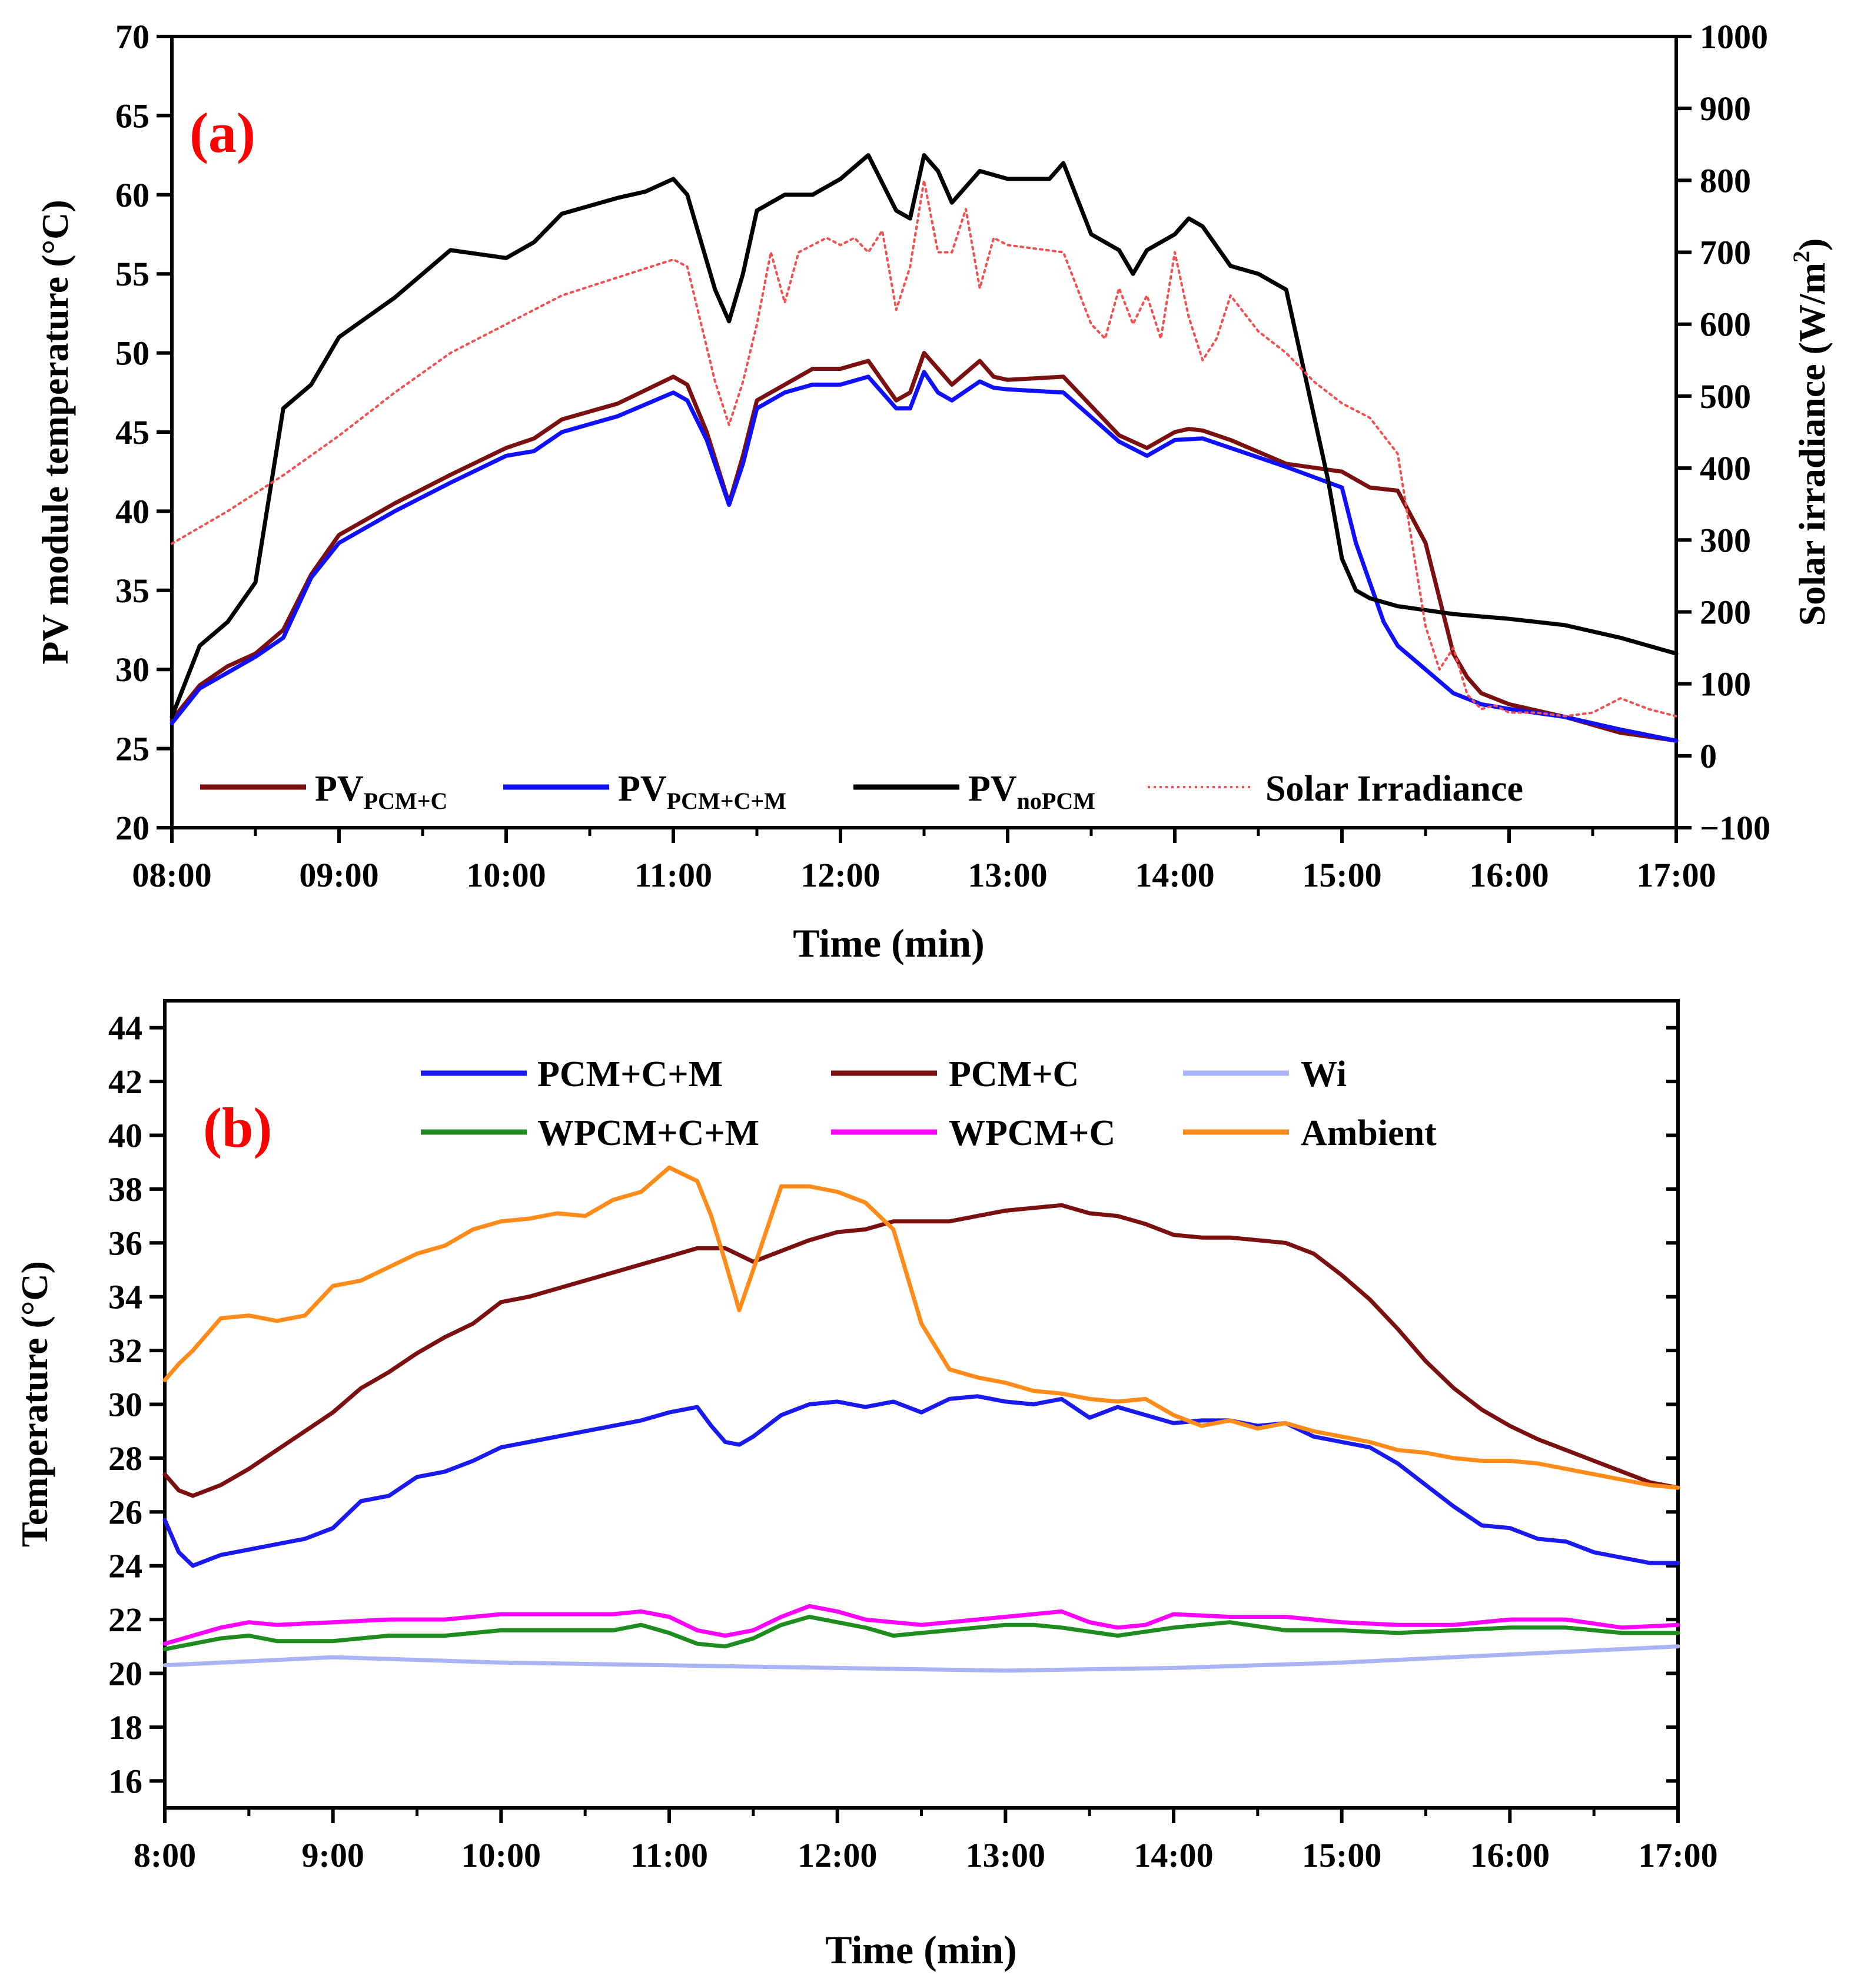 This screenshot has width=1864, height=1988. Describe the element at coordinates (125, 1458) in the screenshot. I see `y-tick-label: 28` at that location.